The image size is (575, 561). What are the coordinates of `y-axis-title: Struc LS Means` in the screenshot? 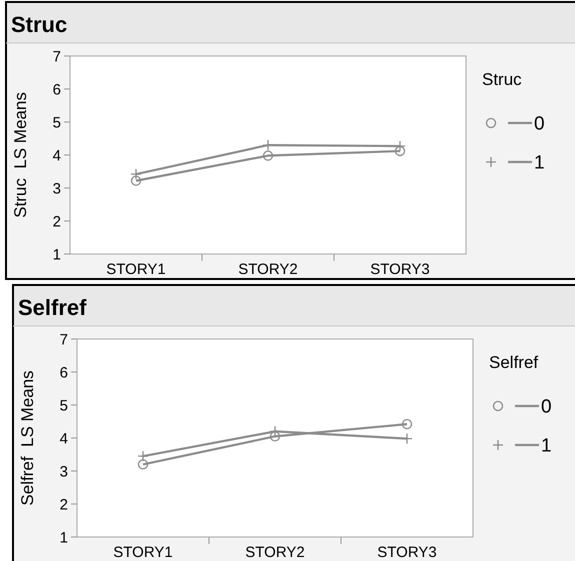 It's located at (20, 155).